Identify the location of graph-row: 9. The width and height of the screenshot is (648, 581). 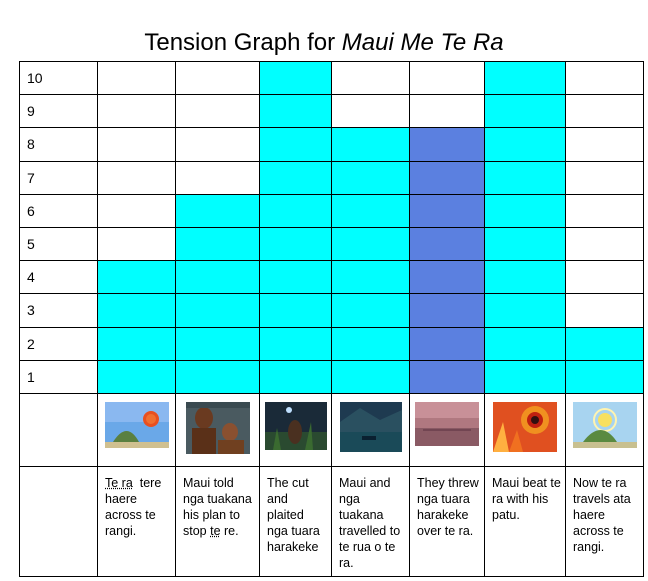
(331, 111).